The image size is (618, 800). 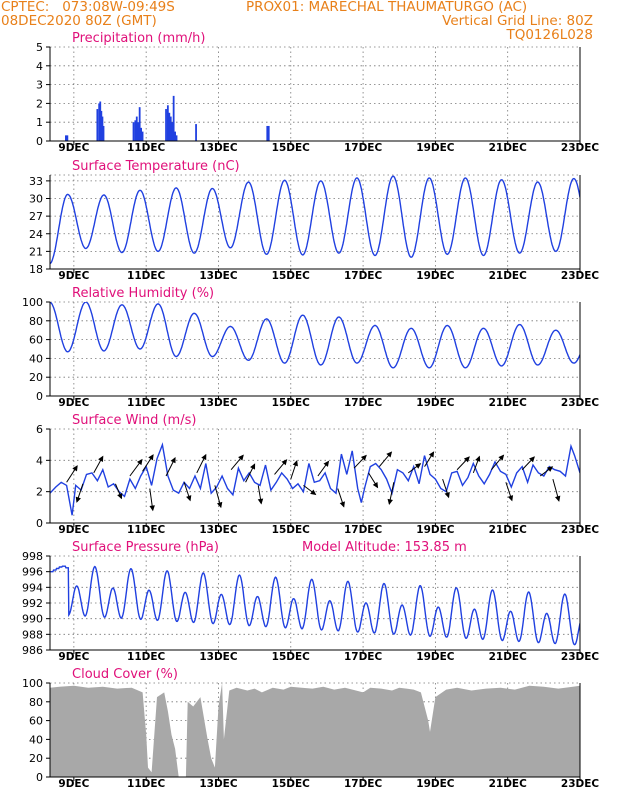 I want to click on temperature-ticks, so click(x=313, y=226).